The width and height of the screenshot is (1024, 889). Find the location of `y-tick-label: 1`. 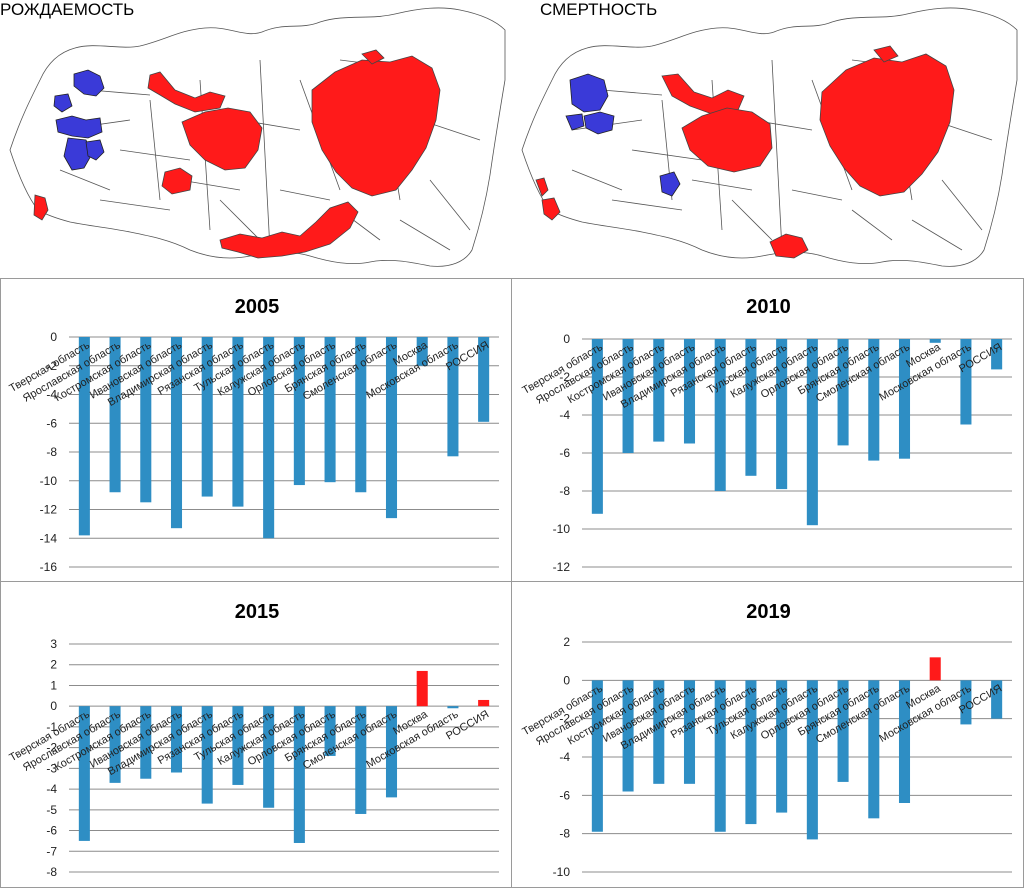

y-tick-label: 1 is located at coordinates (53, 685).